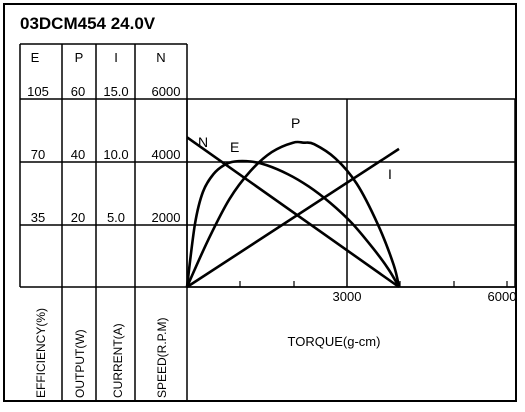 Image resolution: width=525 pixels, height=412 pixels. Describe the element at coordinates (78, 91) in the screenshot. I see `tick-output-60: 60` at that location.